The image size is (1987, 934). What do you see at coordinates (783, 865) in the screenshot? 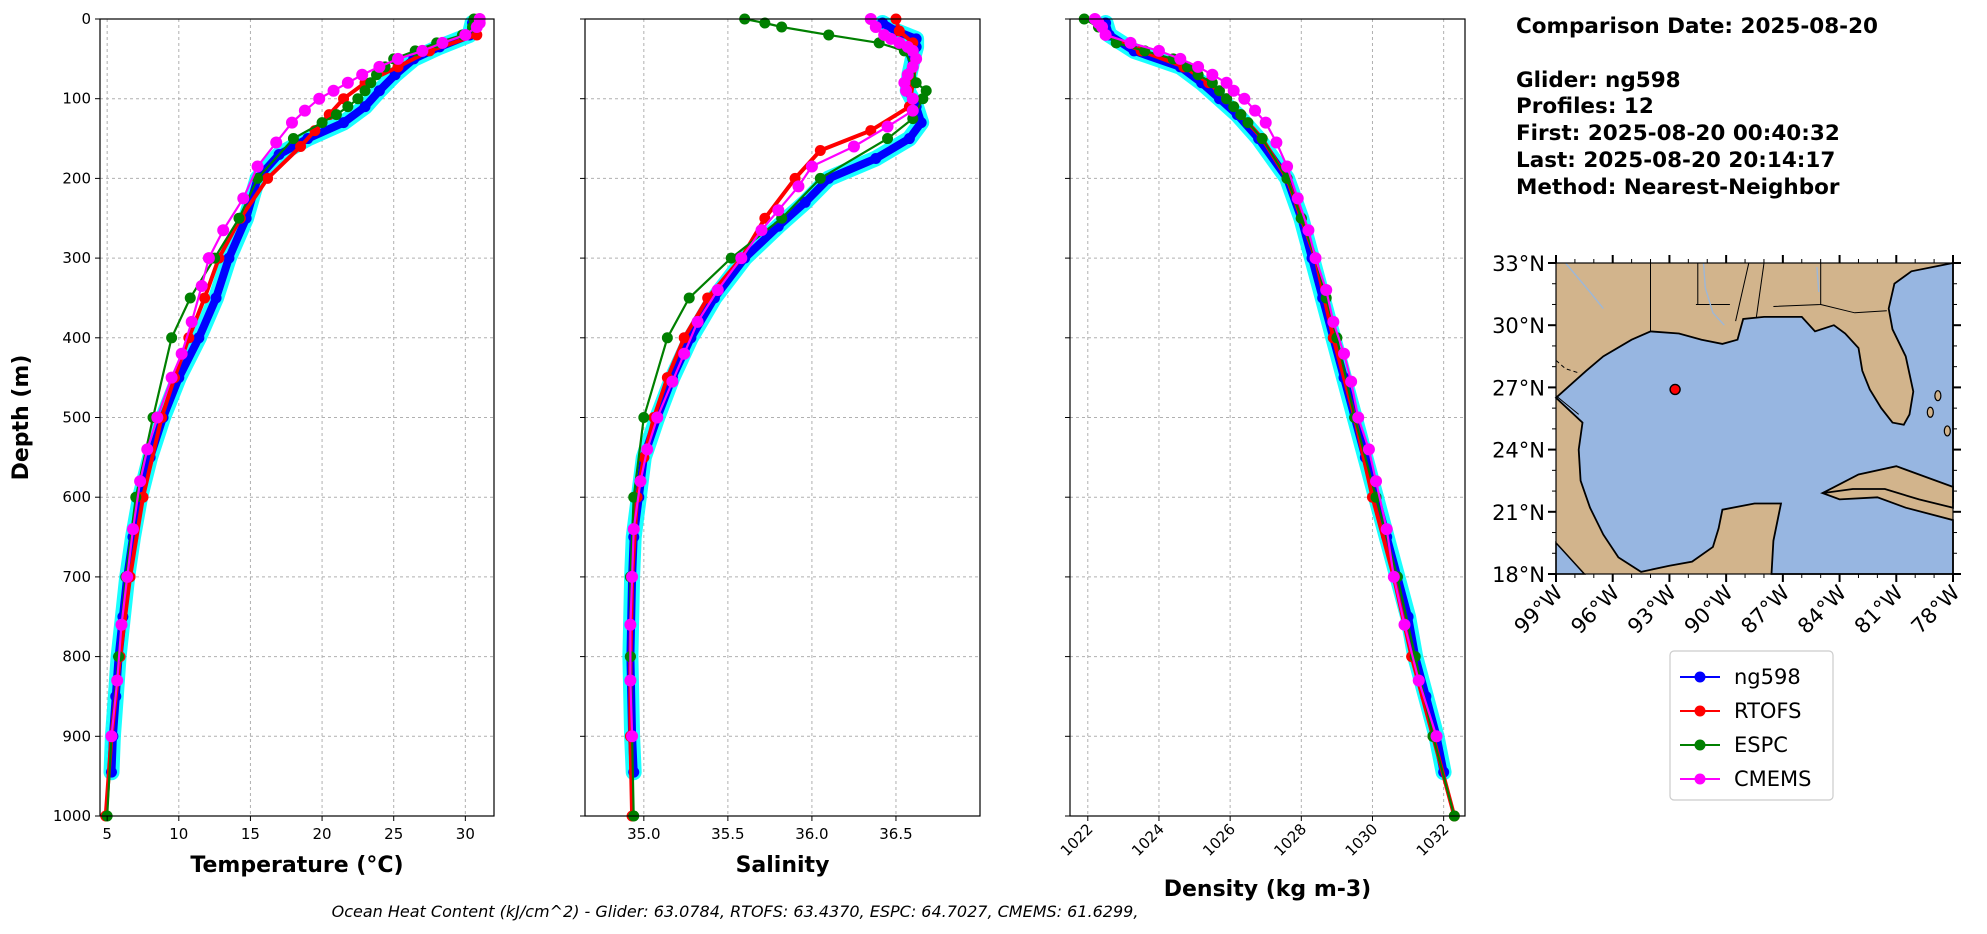
I see `x-axis-label: Salinity` at bounding box center [783, 865].